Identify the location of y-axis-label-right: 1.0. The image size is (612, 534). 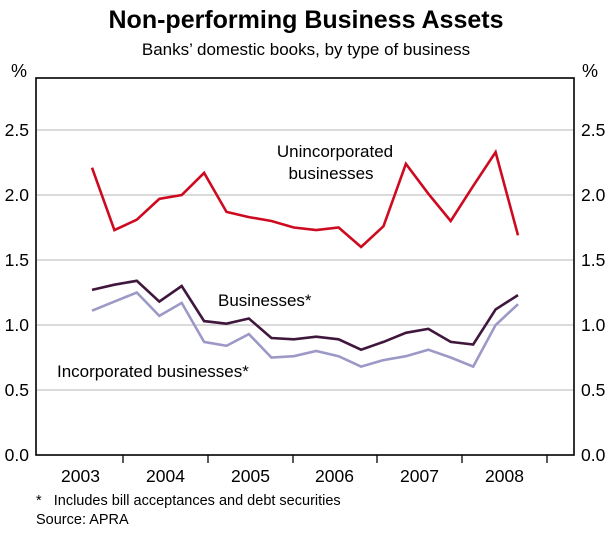
(593, 325).